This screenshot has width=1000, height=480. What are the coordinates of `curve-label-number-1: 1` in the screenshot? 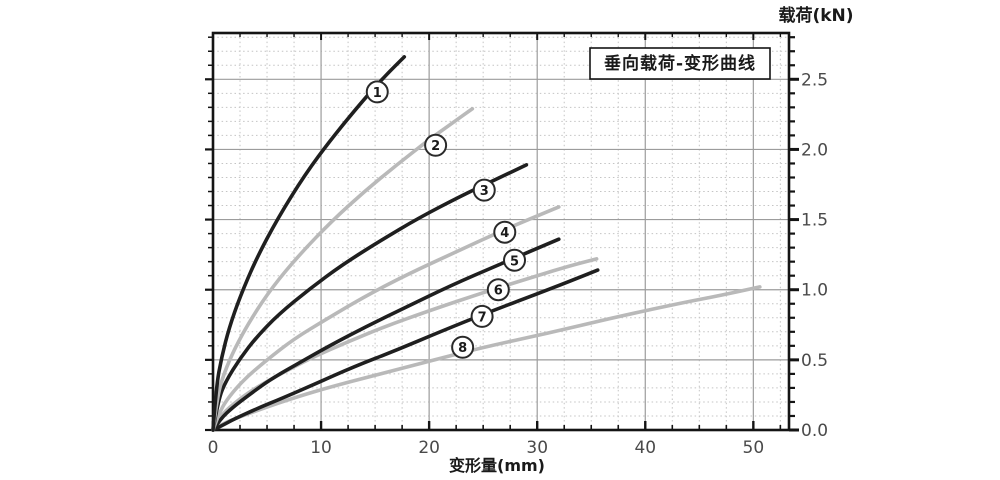 It's located at (377, 93).